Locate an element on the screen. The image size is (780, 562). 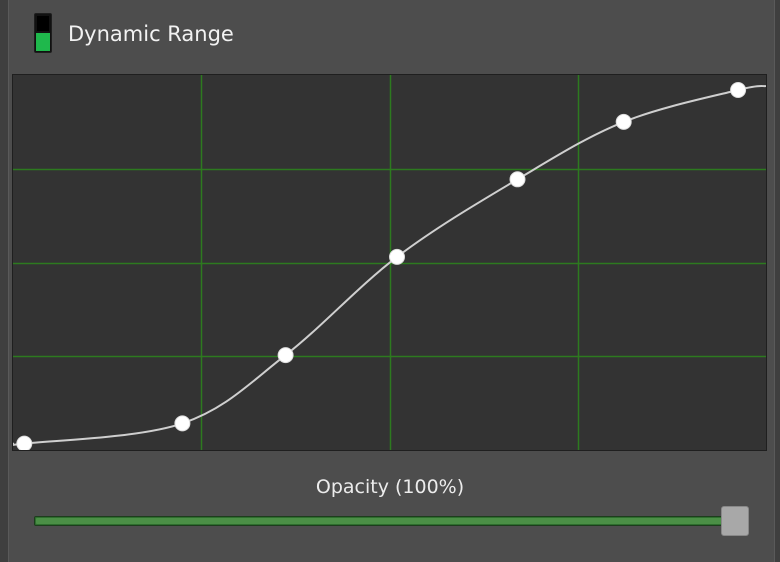
level-toggle-icon is located at coordinates (43, 33).